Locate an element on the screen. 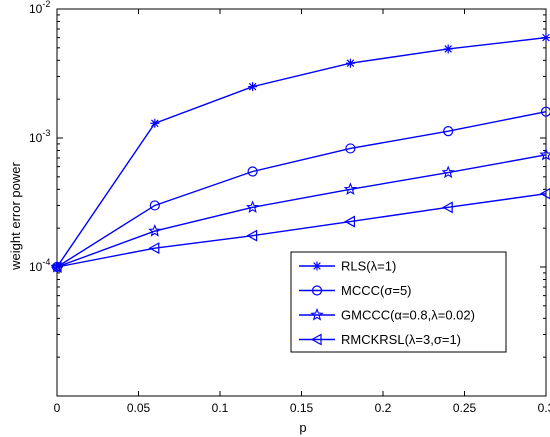  legend-box is located at coordinates (398, 302).